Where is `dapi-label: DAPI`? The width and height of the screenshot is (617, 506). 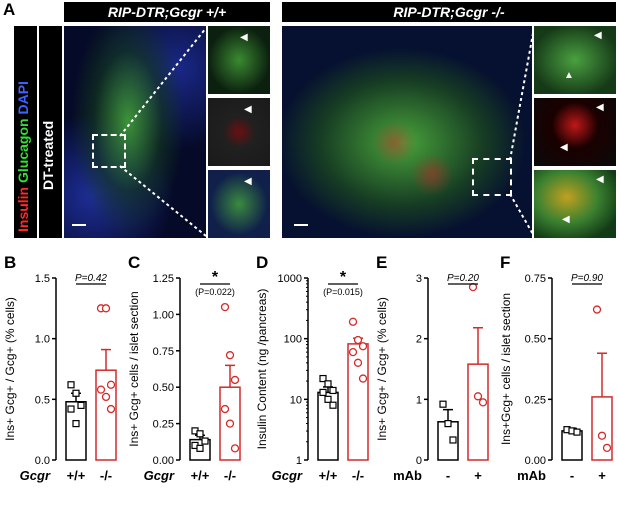
dapi-label: DAPI is located at coordinates (23, 98).